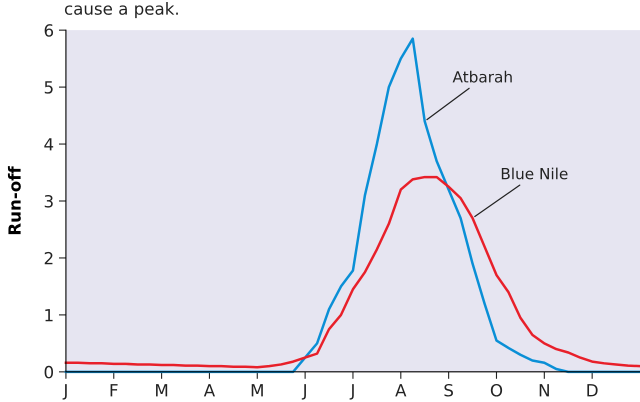 Image resolution: width=640 pixels, height=402 pixels. Describe the element at coordinates (496, 390) in the screenshot. I see `x-tick-label: O` at that location.